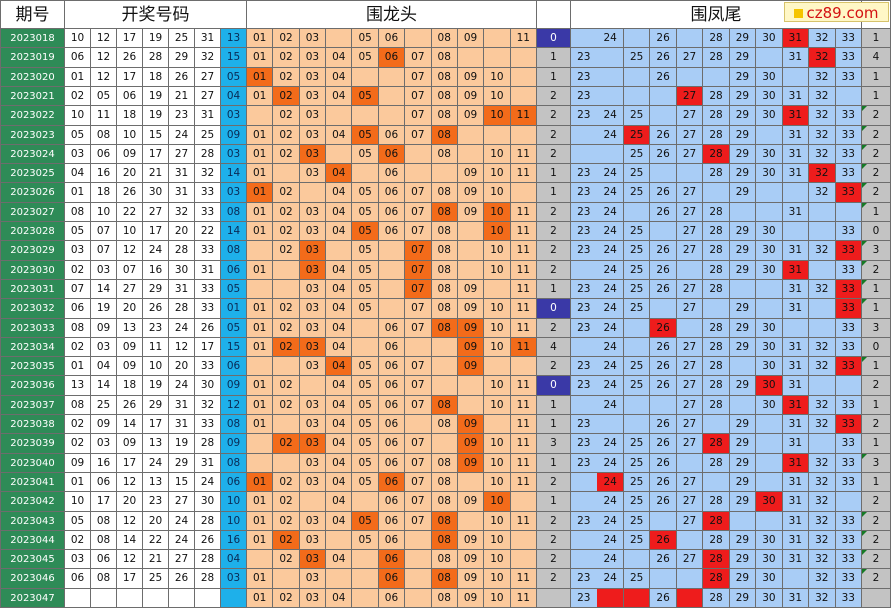  What do you see at coordinates (842, 13) in the screenshot?
I see `logo-text: cz89.com` at bounding box center [842, 13].